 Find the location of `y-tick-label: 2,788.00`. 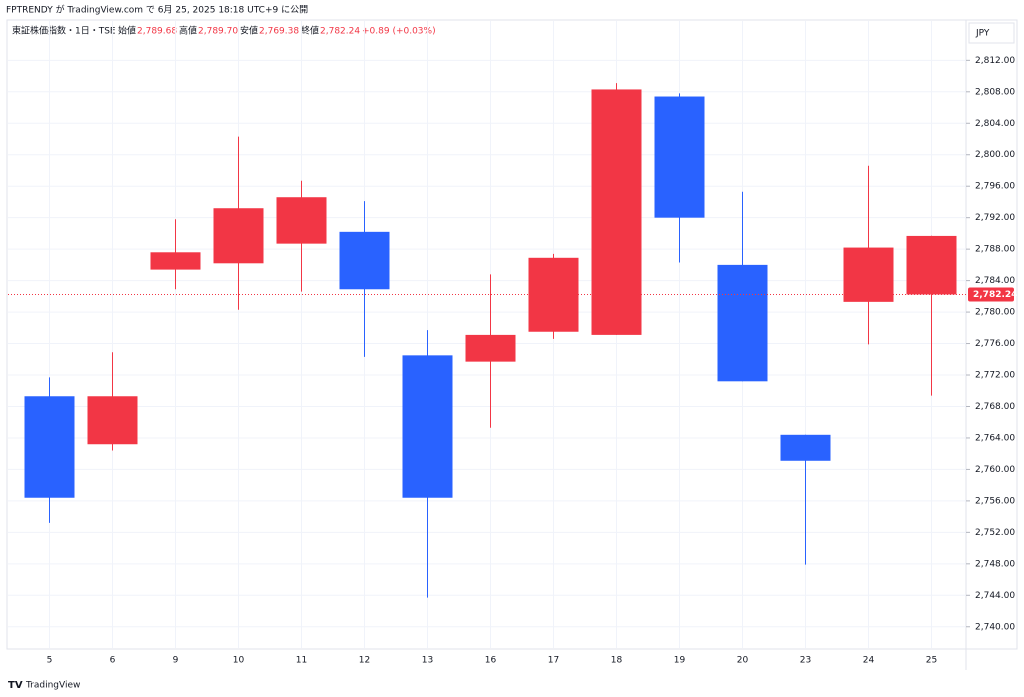

y-tick-label: 2,788.00 is located at coordinates (995, 250).